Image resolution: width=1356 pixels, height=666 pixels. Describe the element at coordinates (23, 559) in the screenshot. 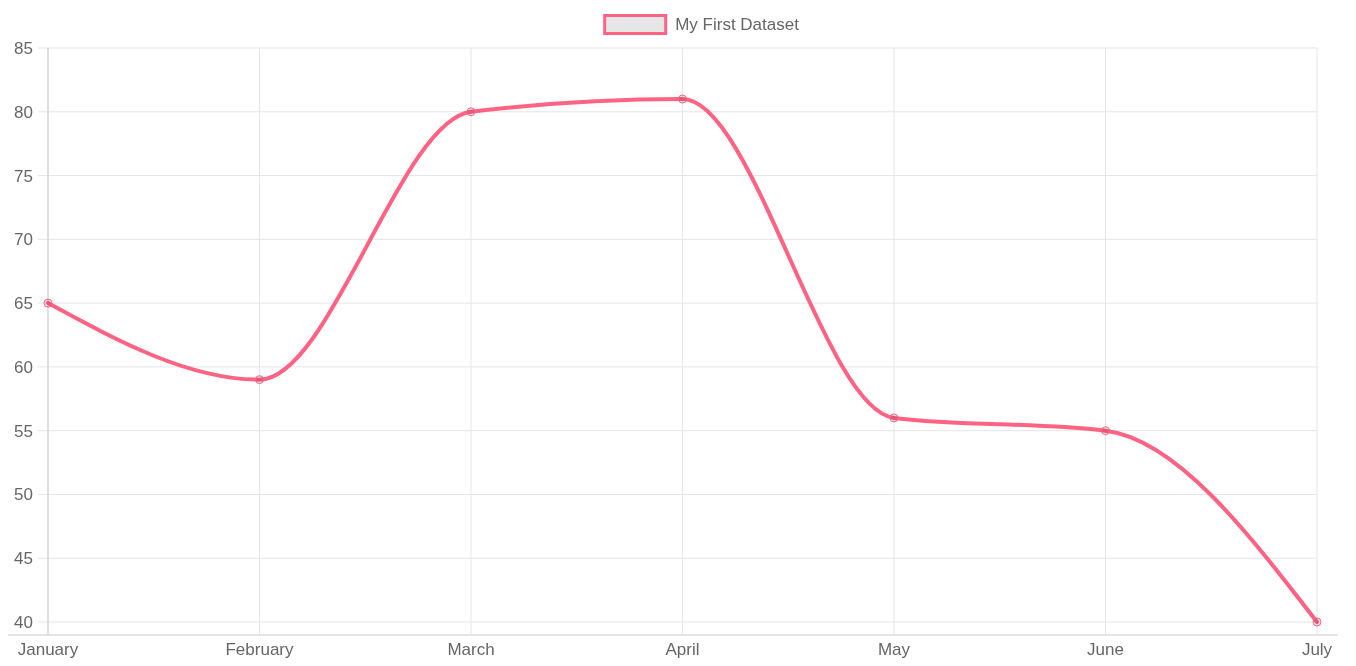

I see `y-tick-label: 45` at that location.